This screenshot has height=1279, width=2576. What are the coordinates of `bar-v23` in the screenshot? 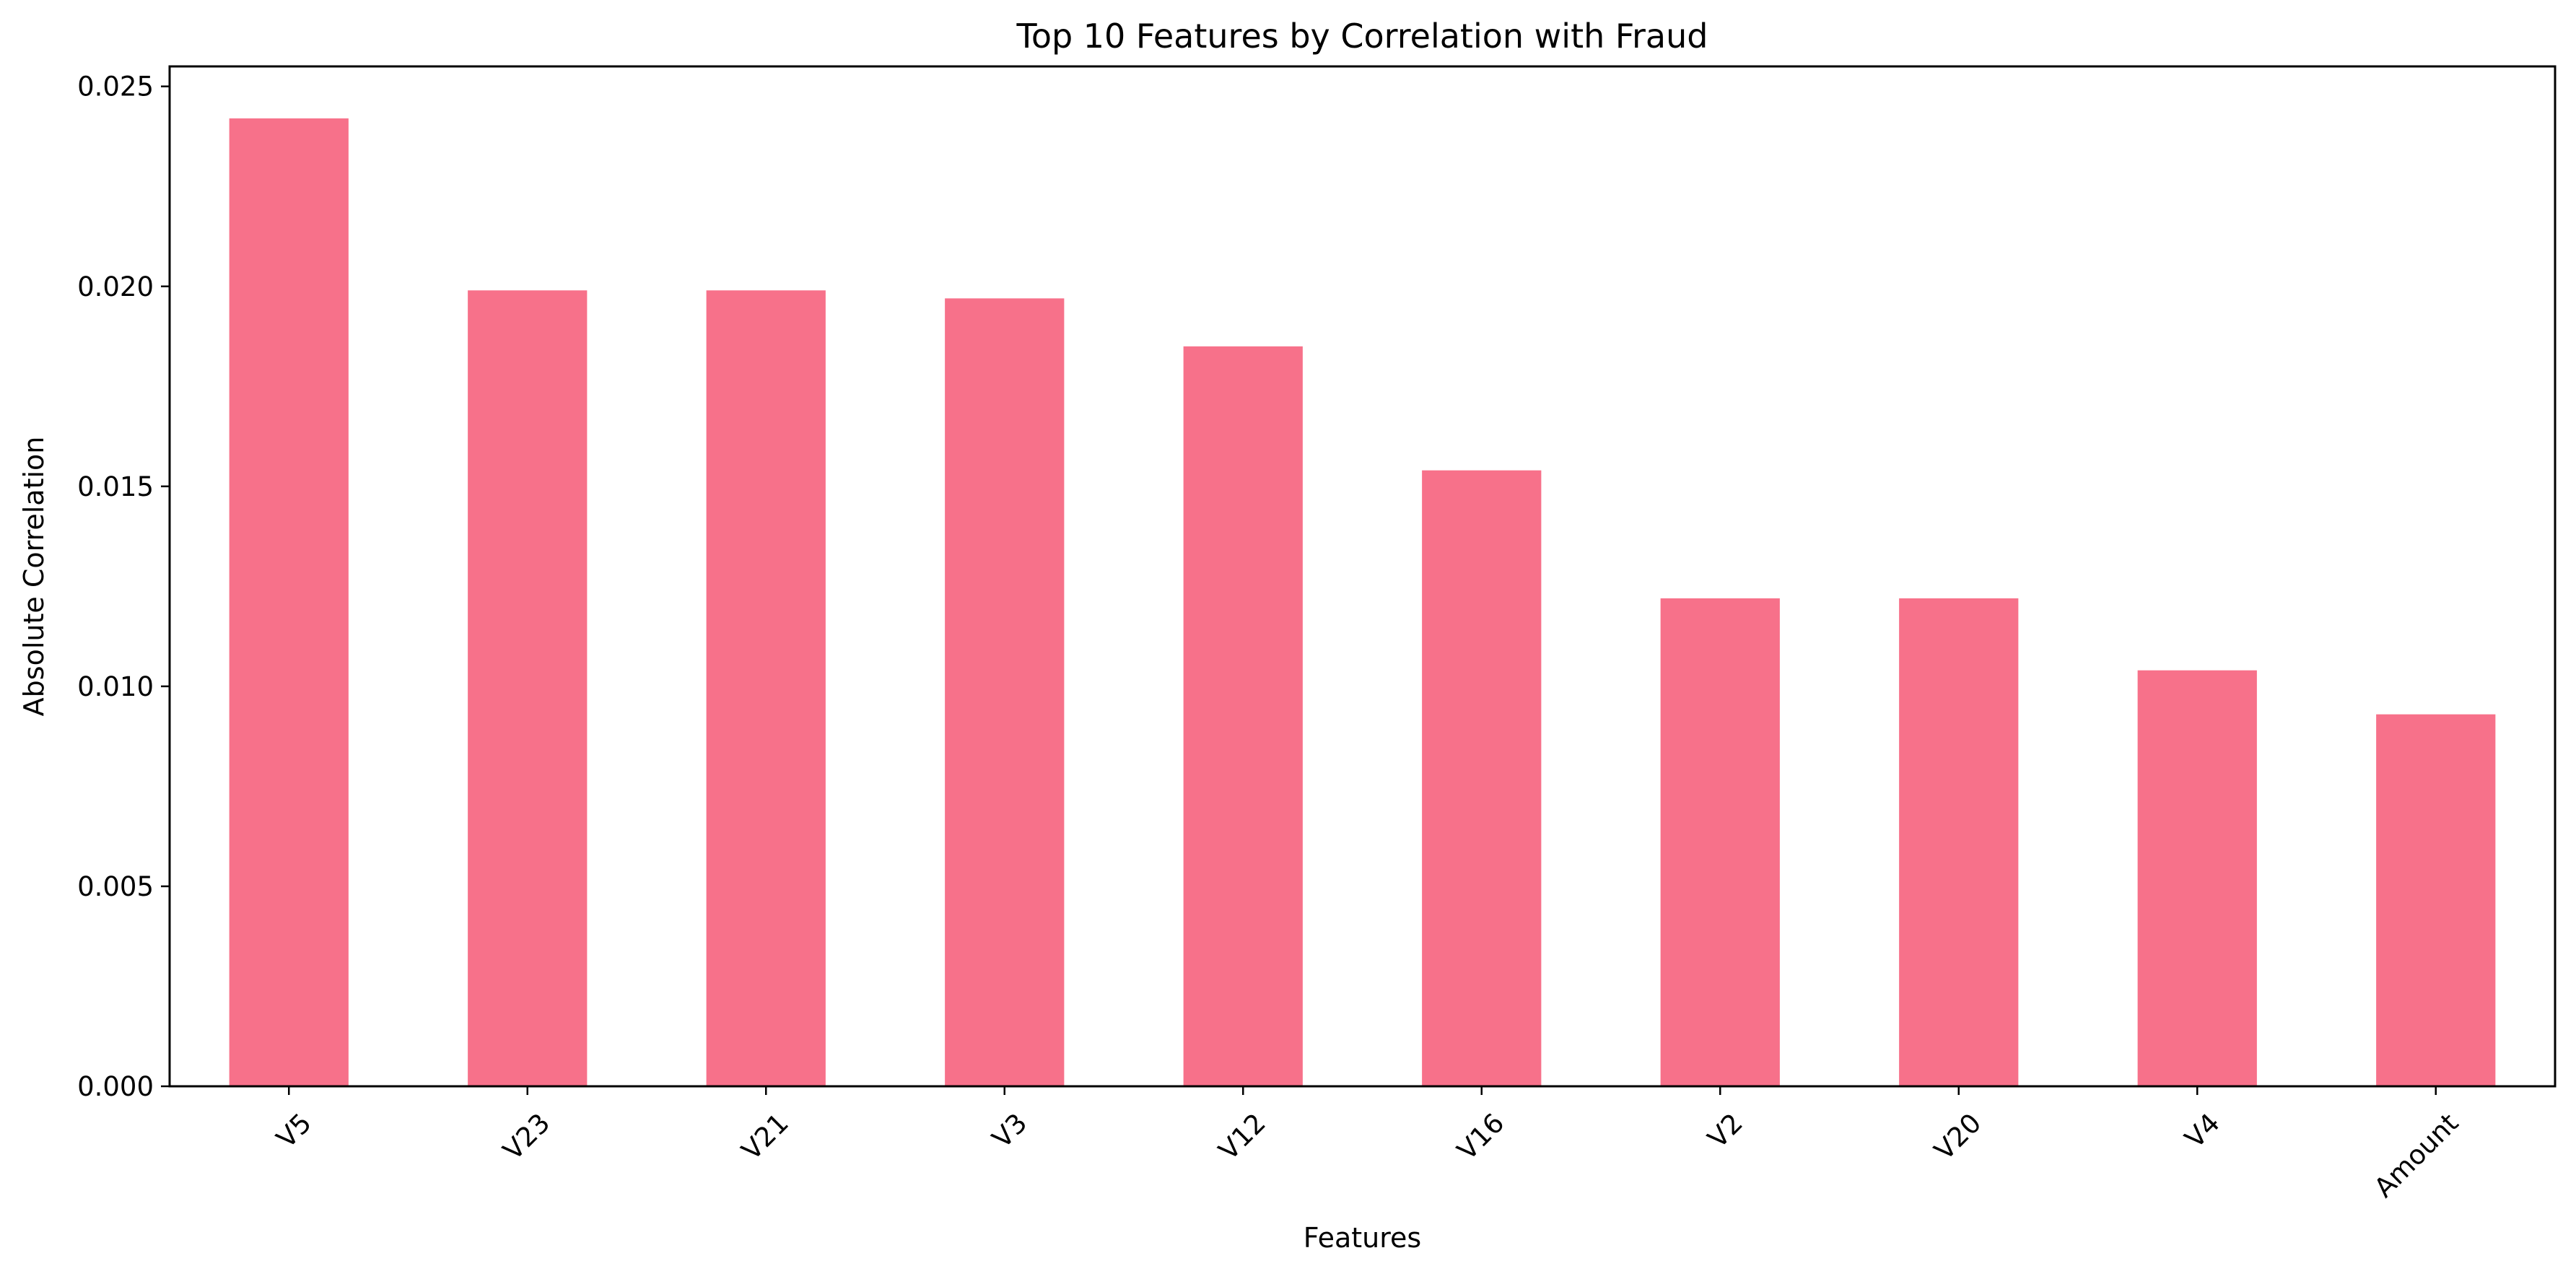 It's located at (528, 688).